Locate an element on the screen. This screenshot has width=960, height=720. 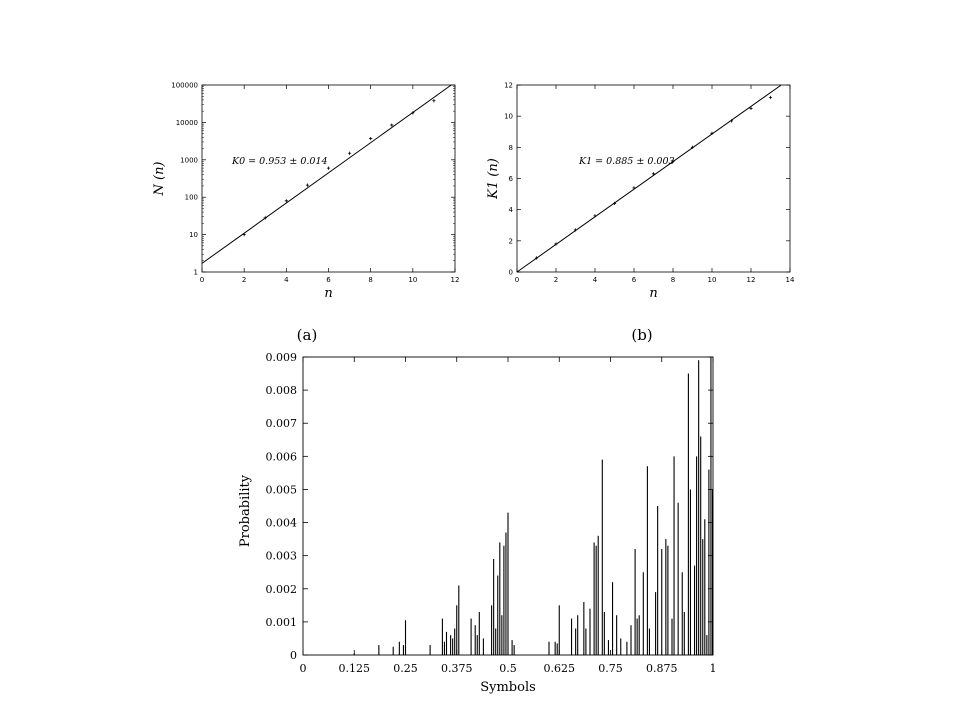
y-tick-label: 0.007 is located at coordinates (282, 423).